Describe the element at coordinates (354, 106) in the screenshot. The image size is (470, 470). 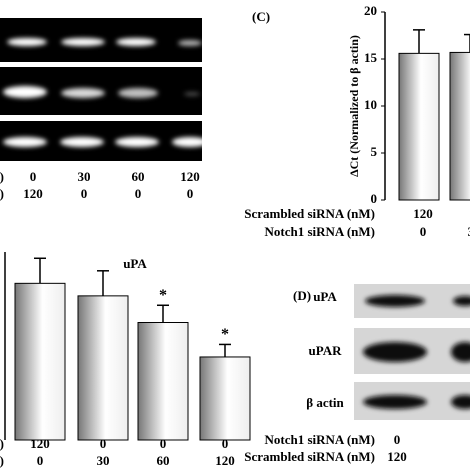
I see `y-axis-label: ΔCt (Normalized to β actin)` at that location.